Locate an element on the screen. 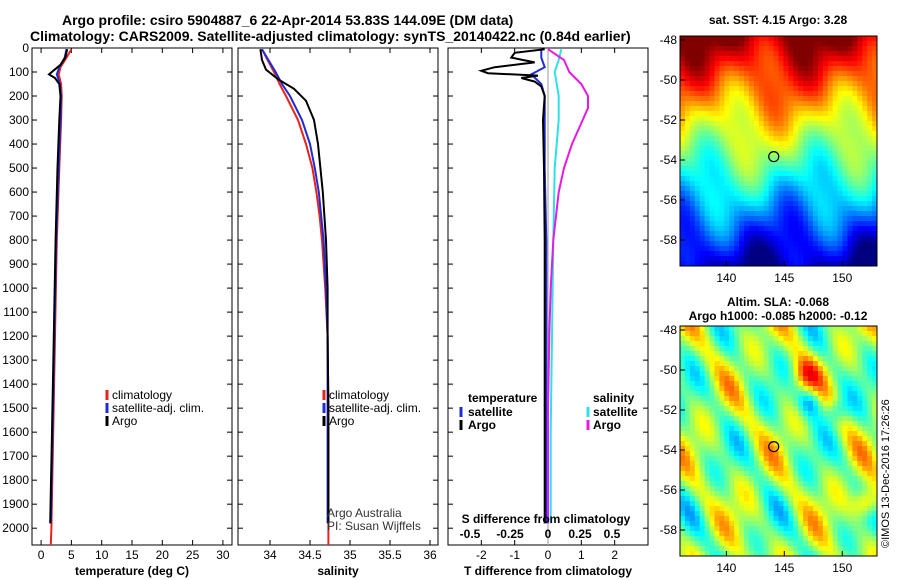 Image resolution: width=900 pixels, height=580 pixels. secondary-x-axis-label: S difference from climatology is located at coordinates (546, 519).